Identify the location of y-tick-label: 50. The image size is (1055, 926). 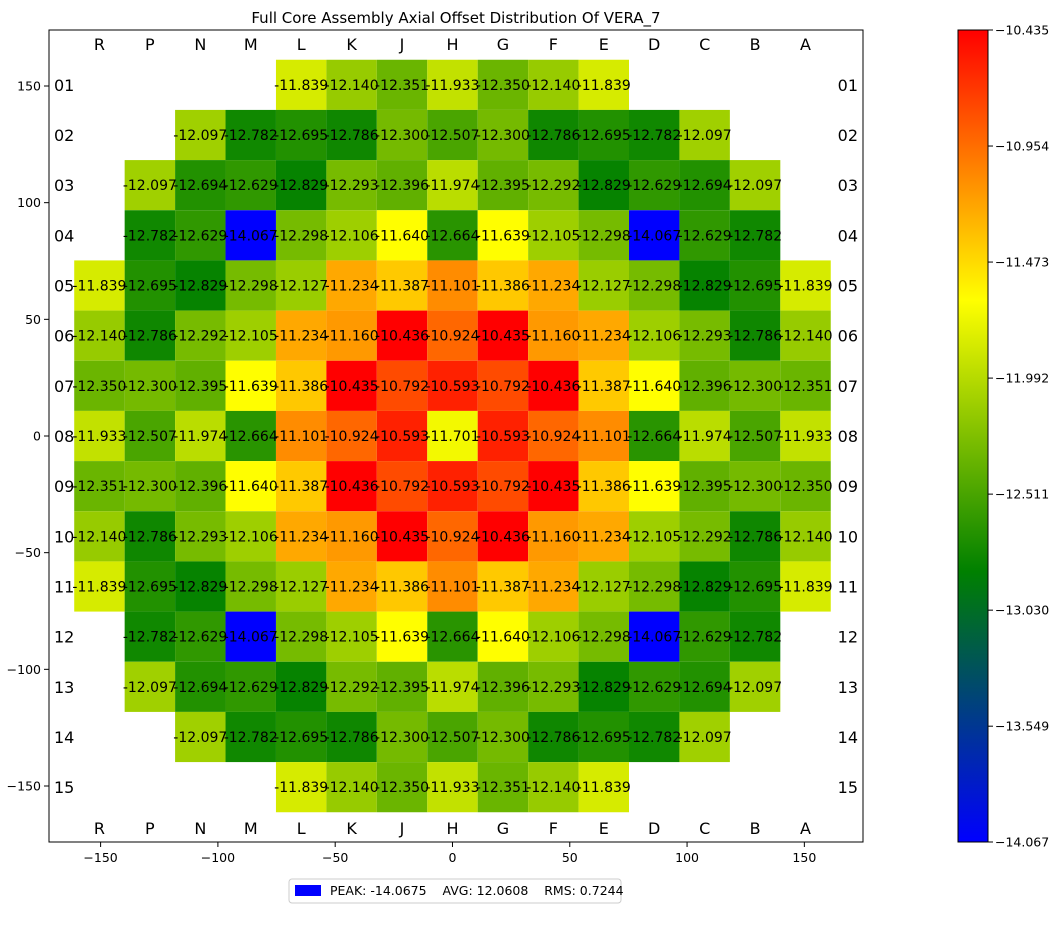
(33, 319).